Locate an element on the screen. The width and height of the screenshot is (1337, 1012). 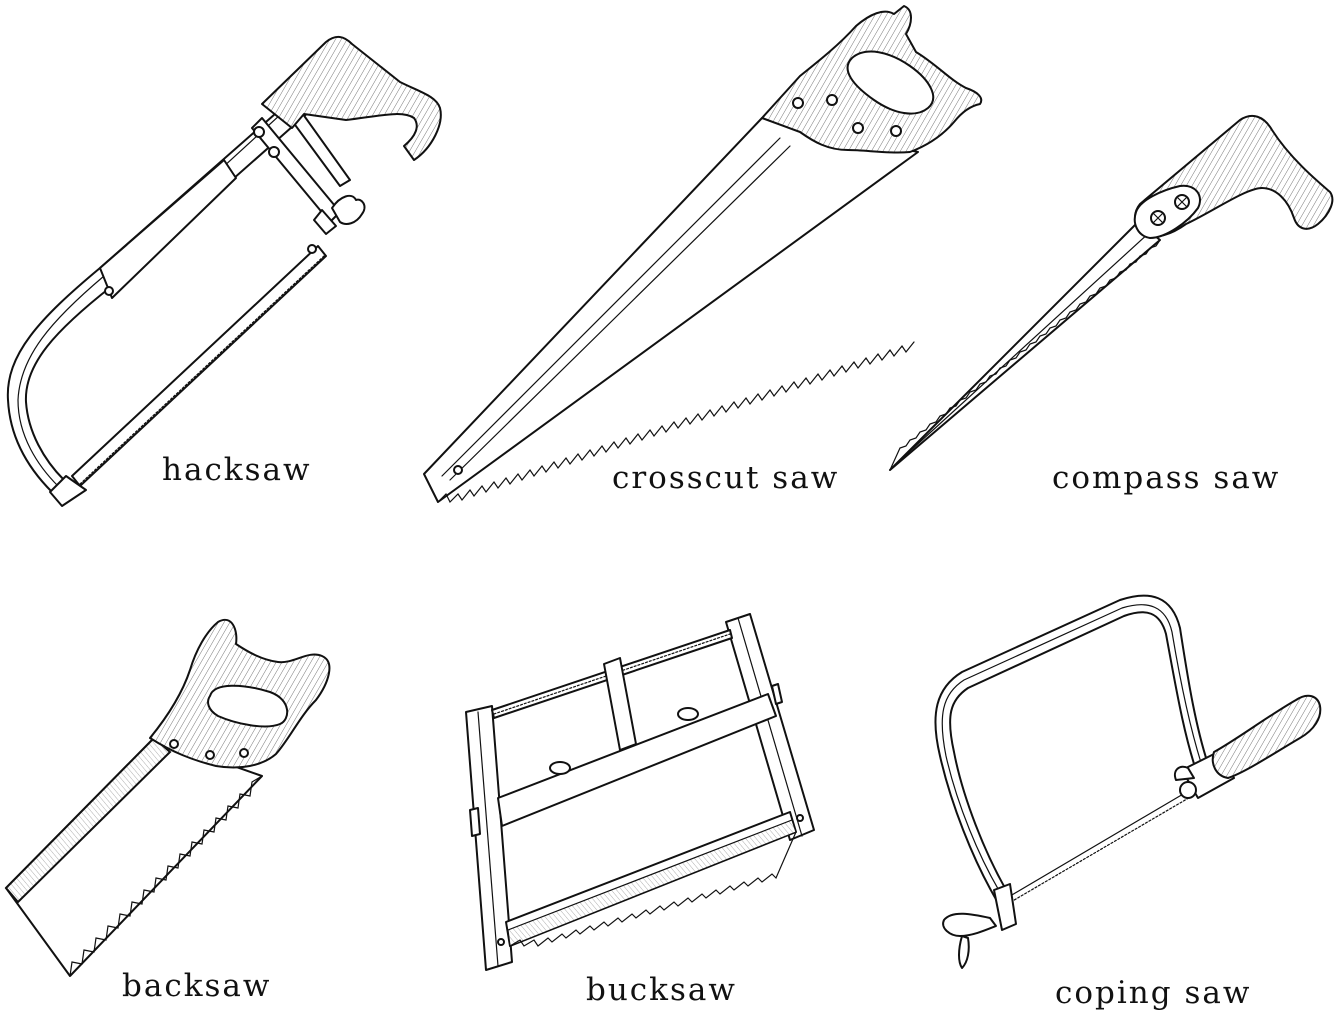
bucksaw-label: bucksaw is located at coordinates (661, 990).